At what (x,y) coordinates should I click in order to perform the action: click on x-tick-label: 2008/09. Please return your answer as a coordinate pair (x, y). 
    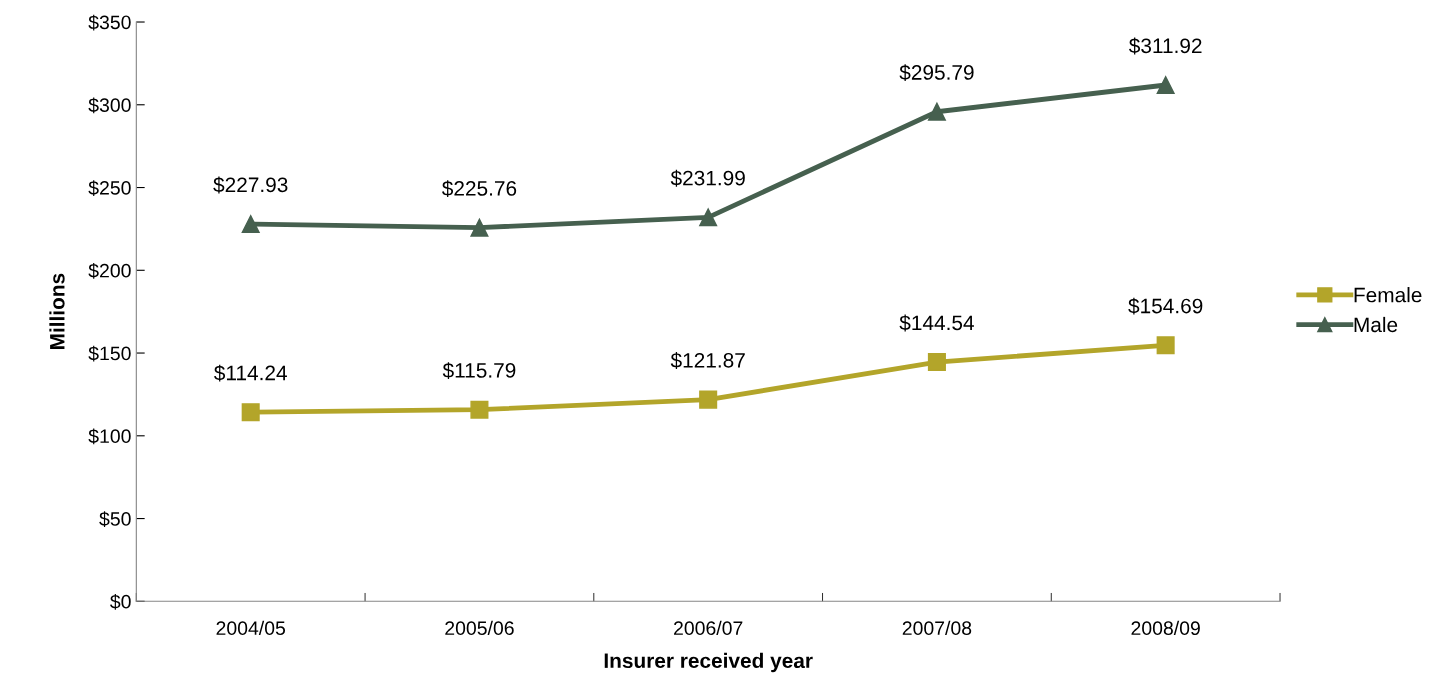
    Looking at the image, I should click on (1165, 628).